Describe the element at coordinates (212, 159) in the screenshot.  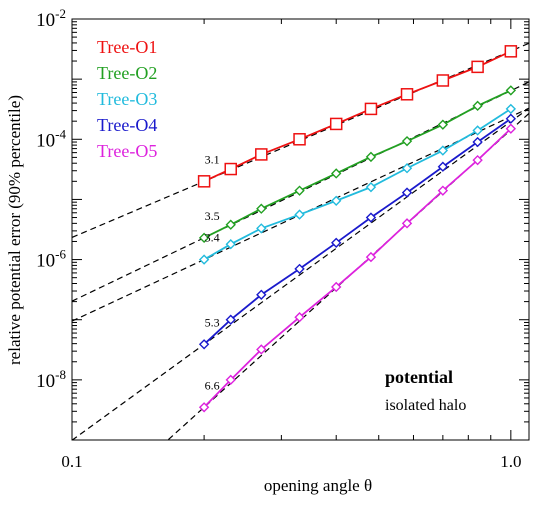
I see `fit-slope-label: 3.1` at that location.